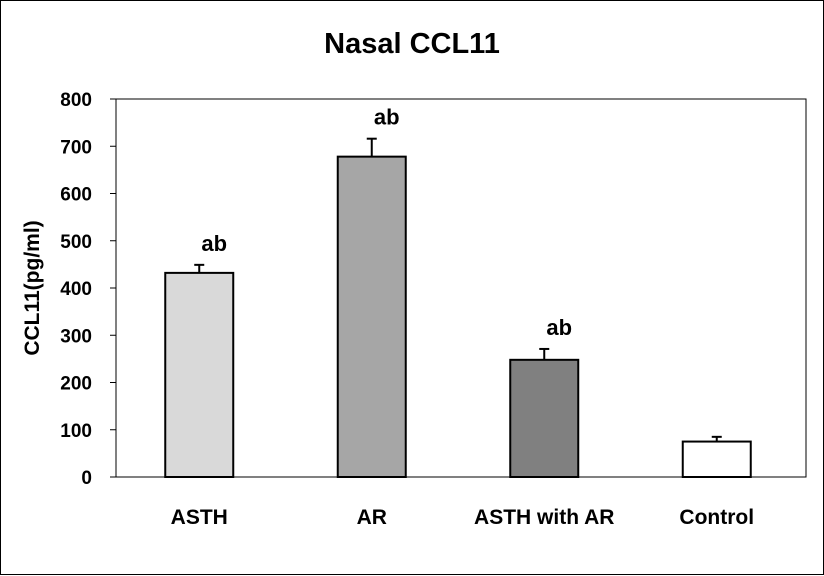 The height and width of the screenshot is (576, 824). I want to click on y-axis-label: CCL11(pg/ml), so click(32, 287).